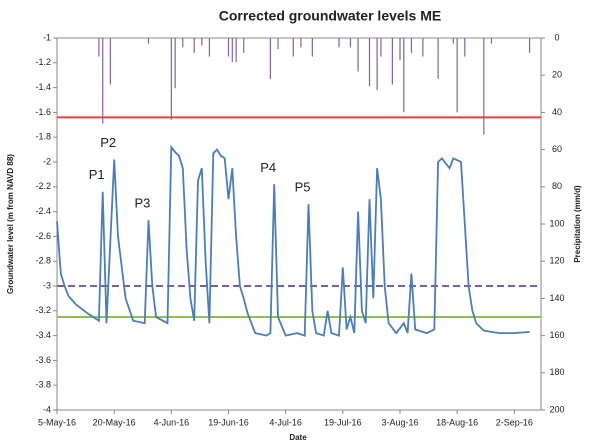  I want to click on y2-tick-label: 180, so click(556, 372).